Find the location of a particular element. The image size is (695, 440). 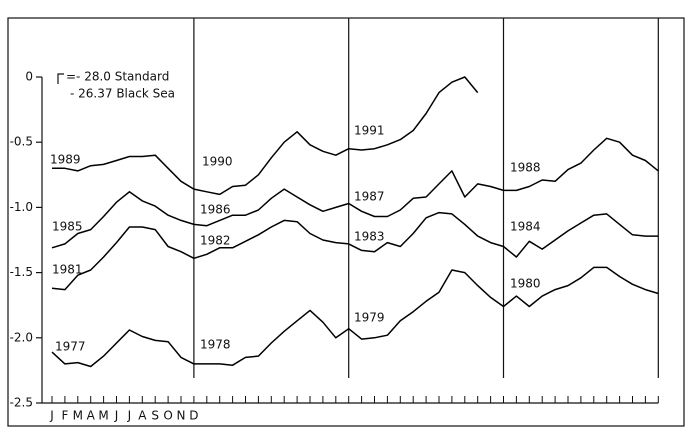

annotation: 1987 is located at coordinates (369, 197).